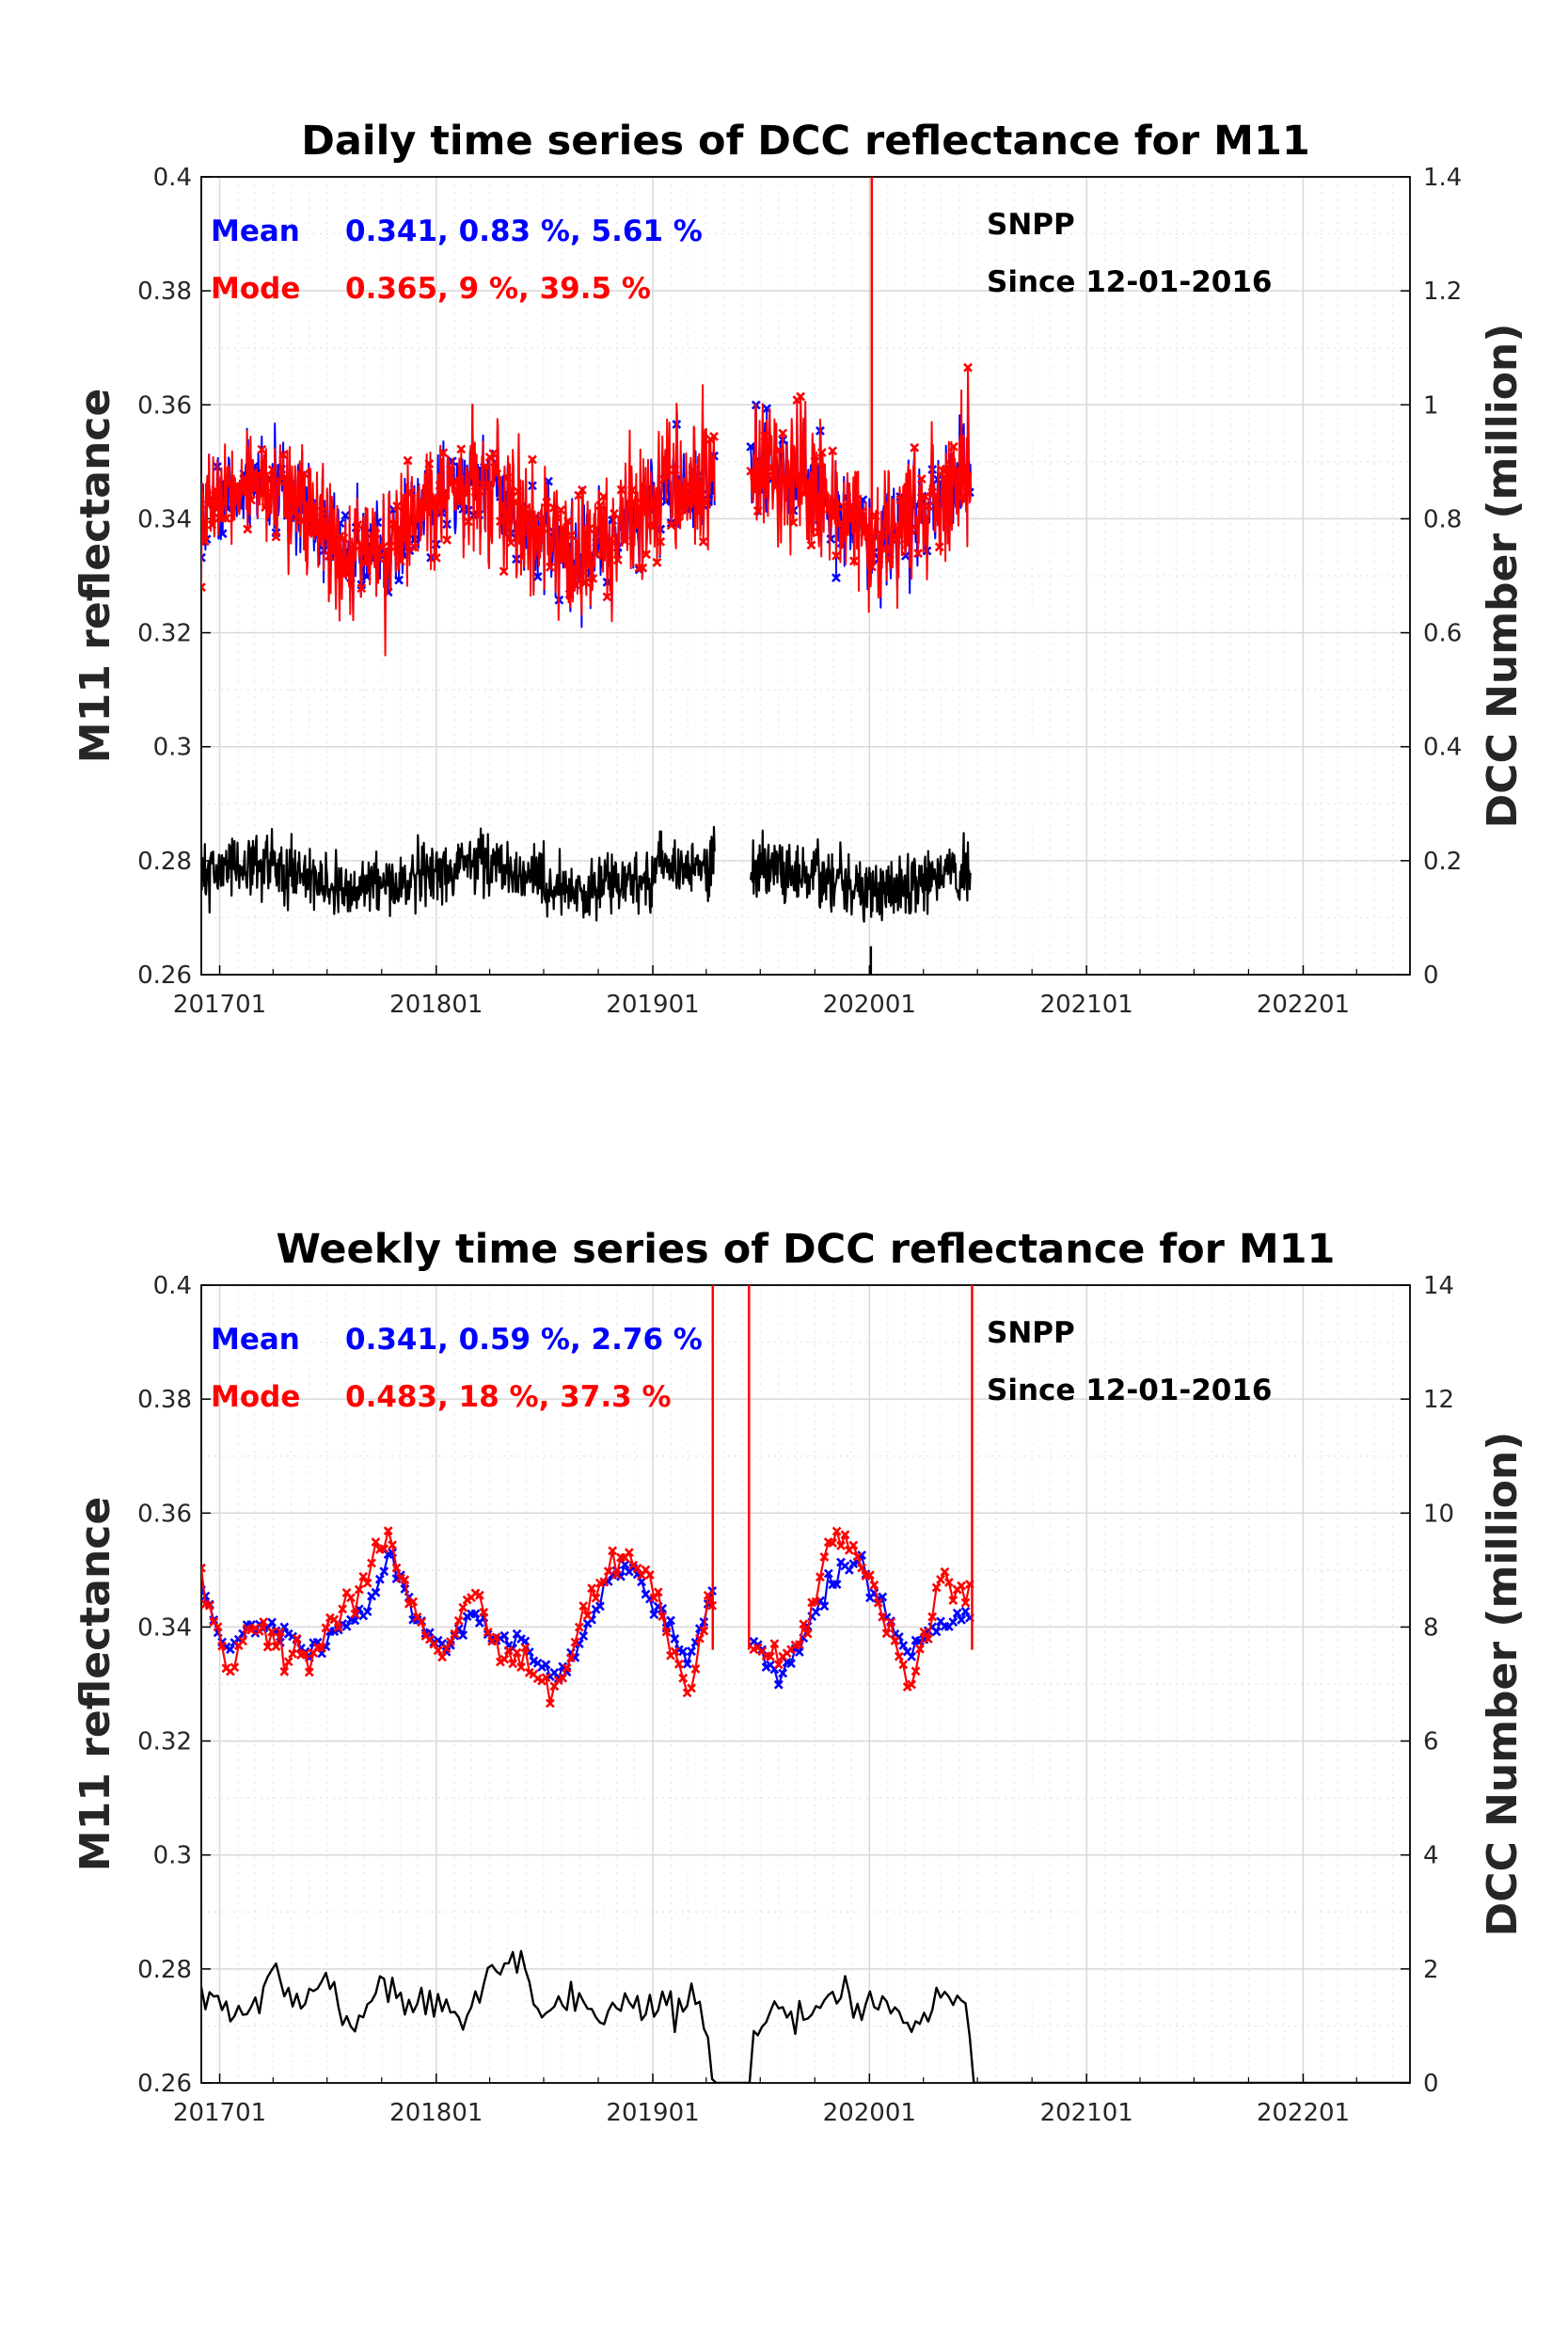  I want to click on y2-tick-label: 0.4, so click(1442, 748).